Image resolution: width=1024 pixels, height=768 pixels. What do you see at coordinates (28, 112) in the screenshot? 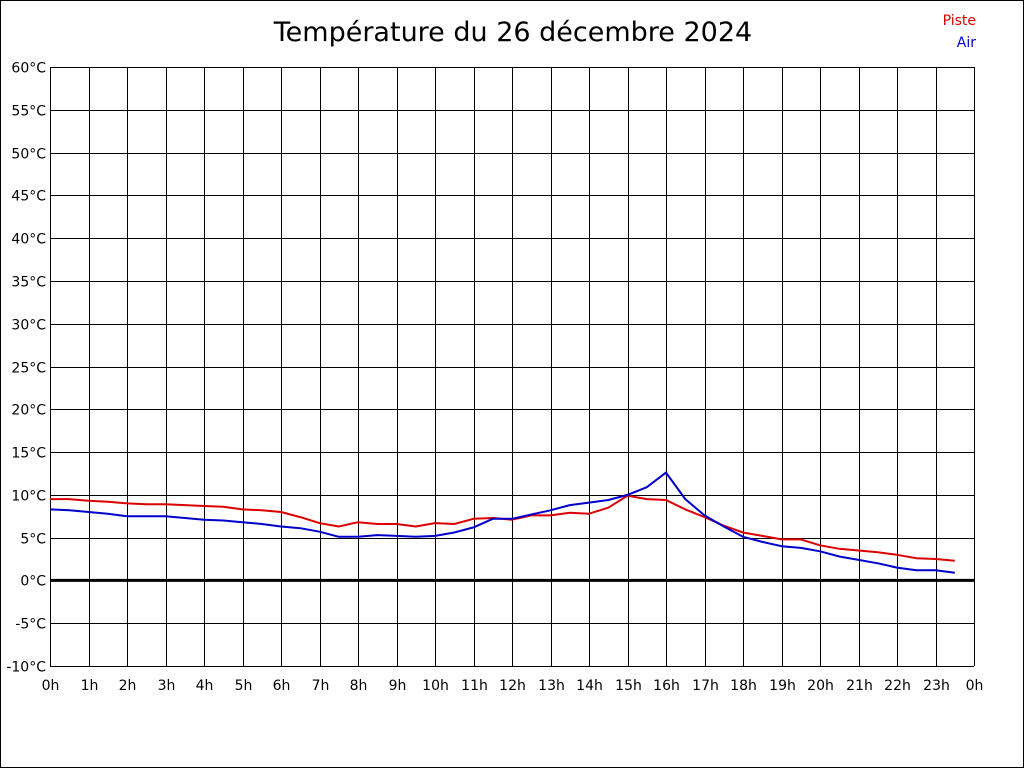
I see `y-tick-label: 55°C` at bounding box center [28, 112].